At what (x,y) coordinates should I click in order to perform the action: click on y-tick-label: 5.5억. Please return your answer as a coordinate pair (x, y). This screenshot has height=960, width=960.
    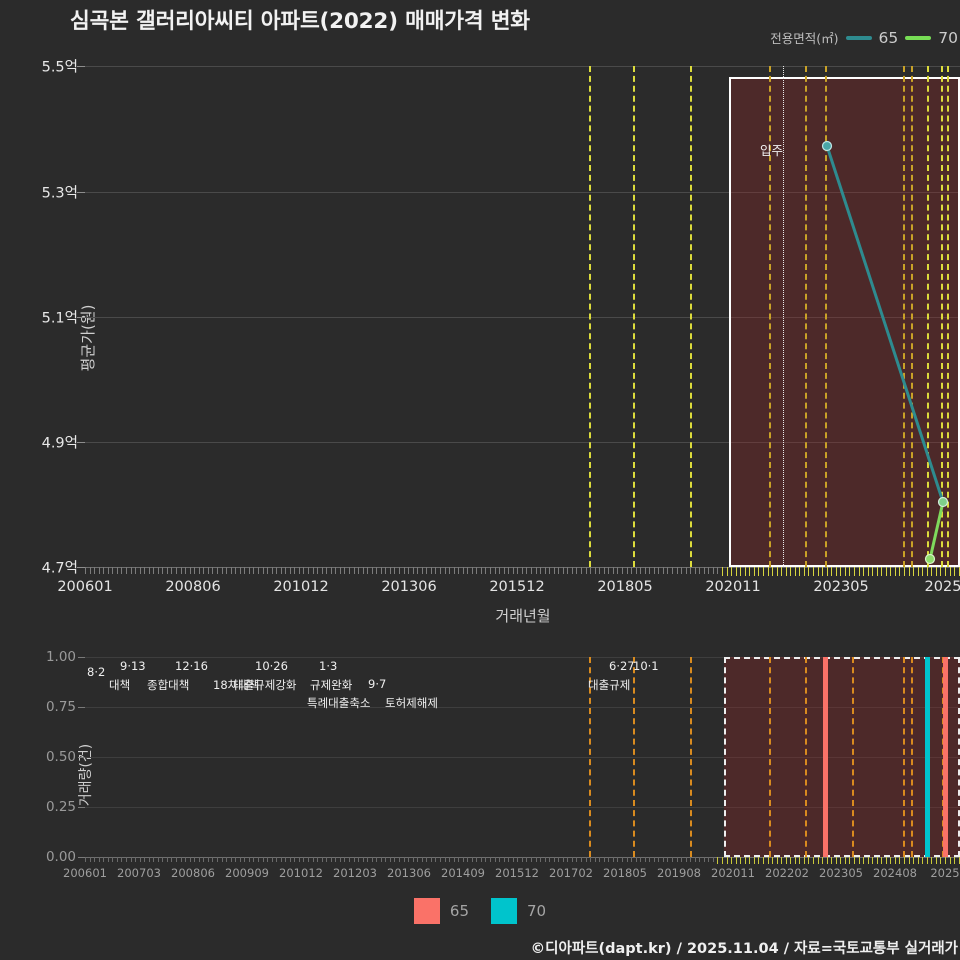
    Looking at the image, I should click on (59, 67).